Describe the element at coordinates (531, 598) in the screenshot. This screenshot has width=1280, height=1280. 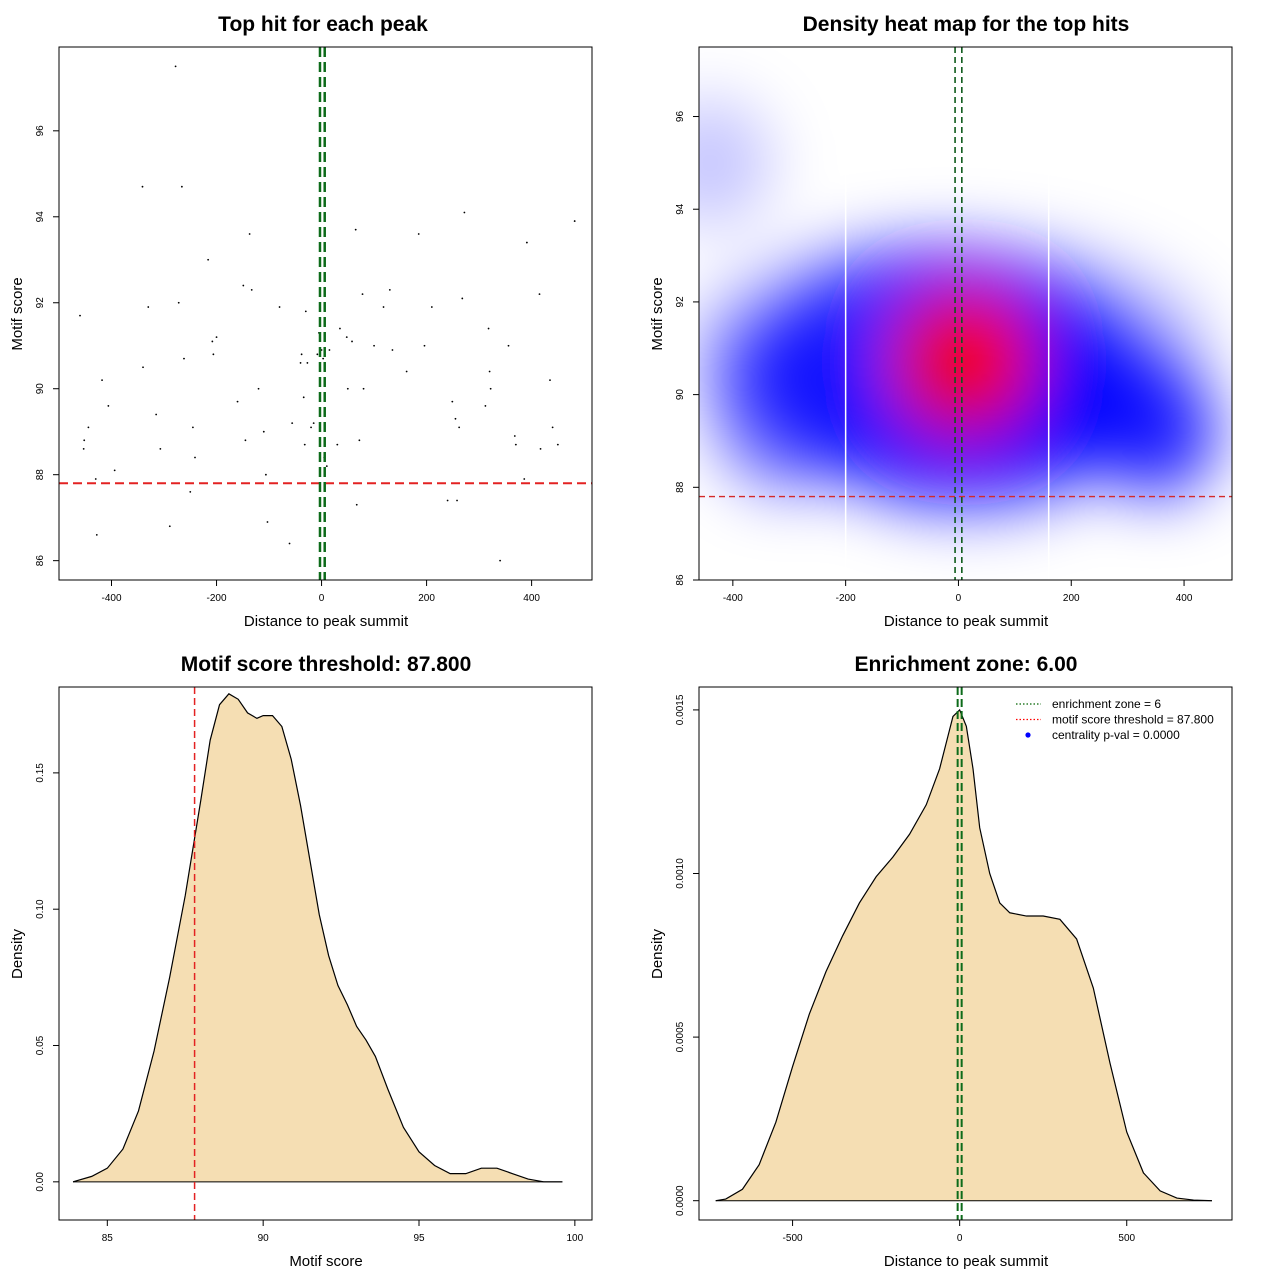
I see `scatter-x-tick-label: 400` at that location.